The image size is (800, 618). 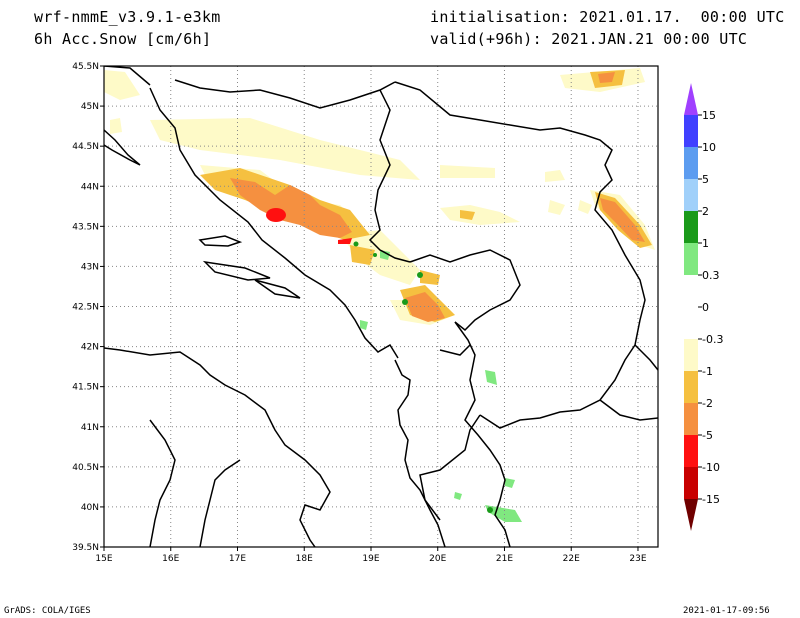 I want to click on lat-label: 41N, so click(x=90, y=428).